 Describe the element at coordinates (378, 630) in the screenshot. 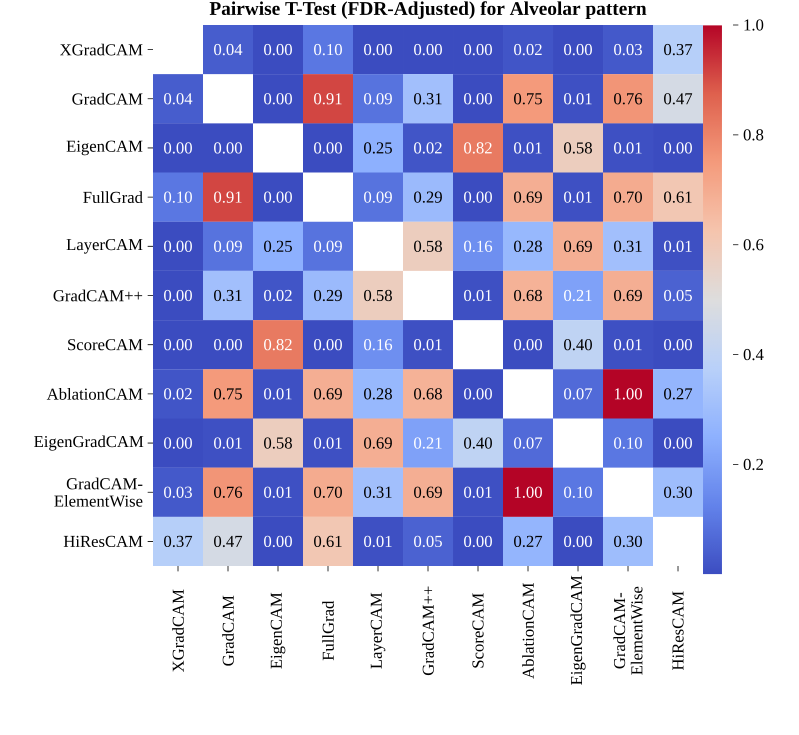

I see `x-tick-label: LayerCAM` at that location.